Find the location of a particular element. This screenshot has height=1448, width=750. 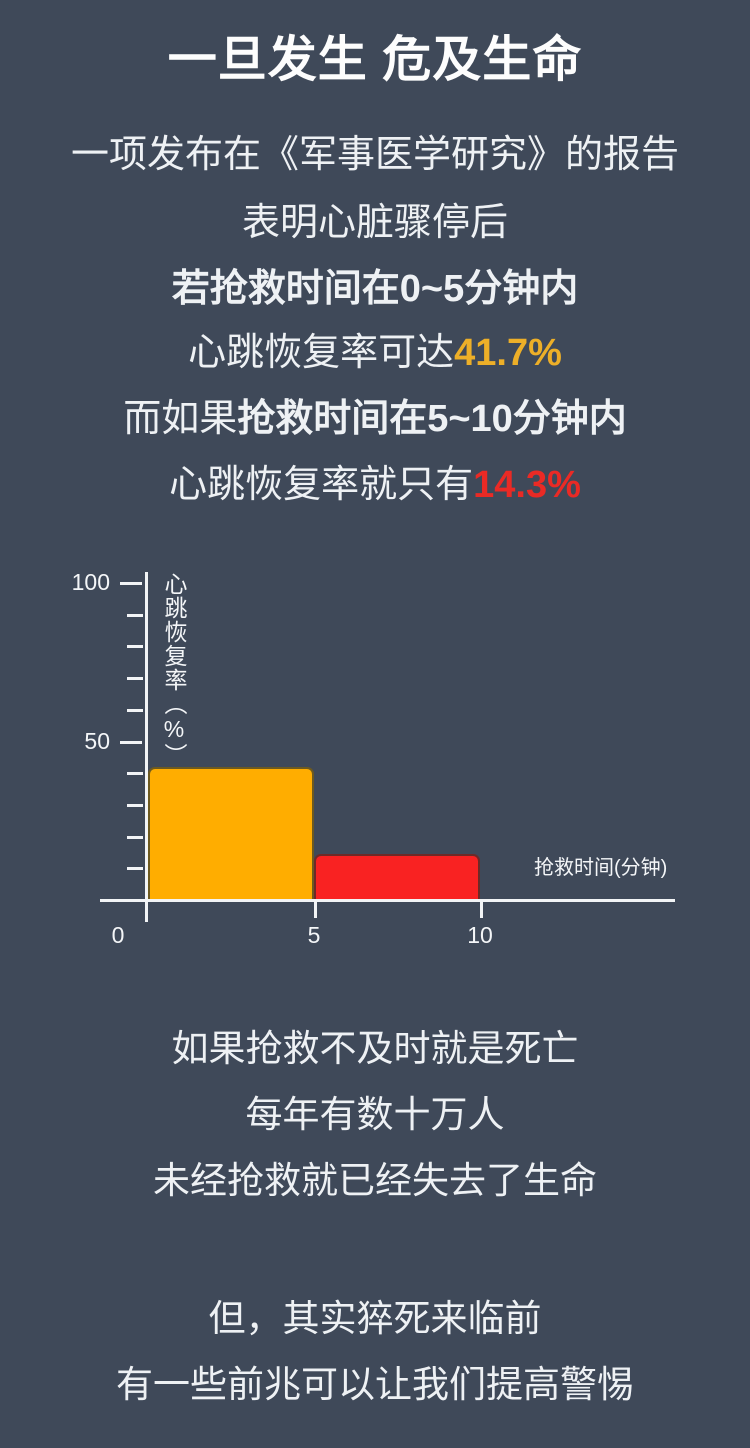

intro-line-5: 而如果抢救时间在5~10分钟内 is located at coordinates (375, 419).